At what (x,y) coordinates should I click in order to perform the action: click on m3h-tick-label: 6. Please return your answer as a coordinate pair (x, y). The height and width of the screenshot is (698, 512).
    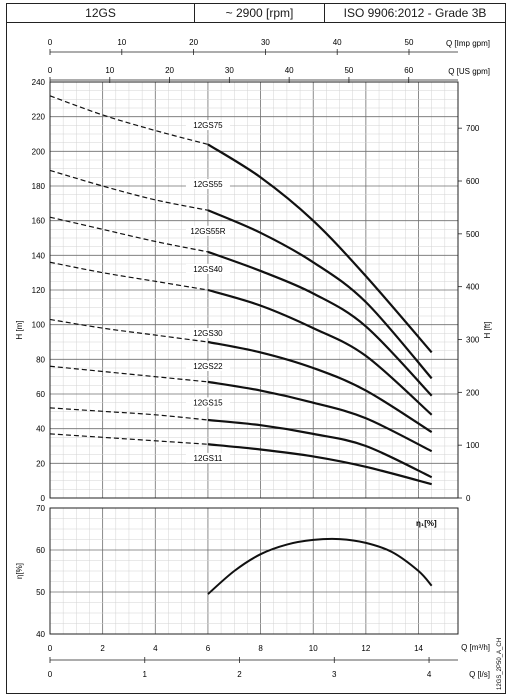
    Looking at the image, I should click on (208, 648).